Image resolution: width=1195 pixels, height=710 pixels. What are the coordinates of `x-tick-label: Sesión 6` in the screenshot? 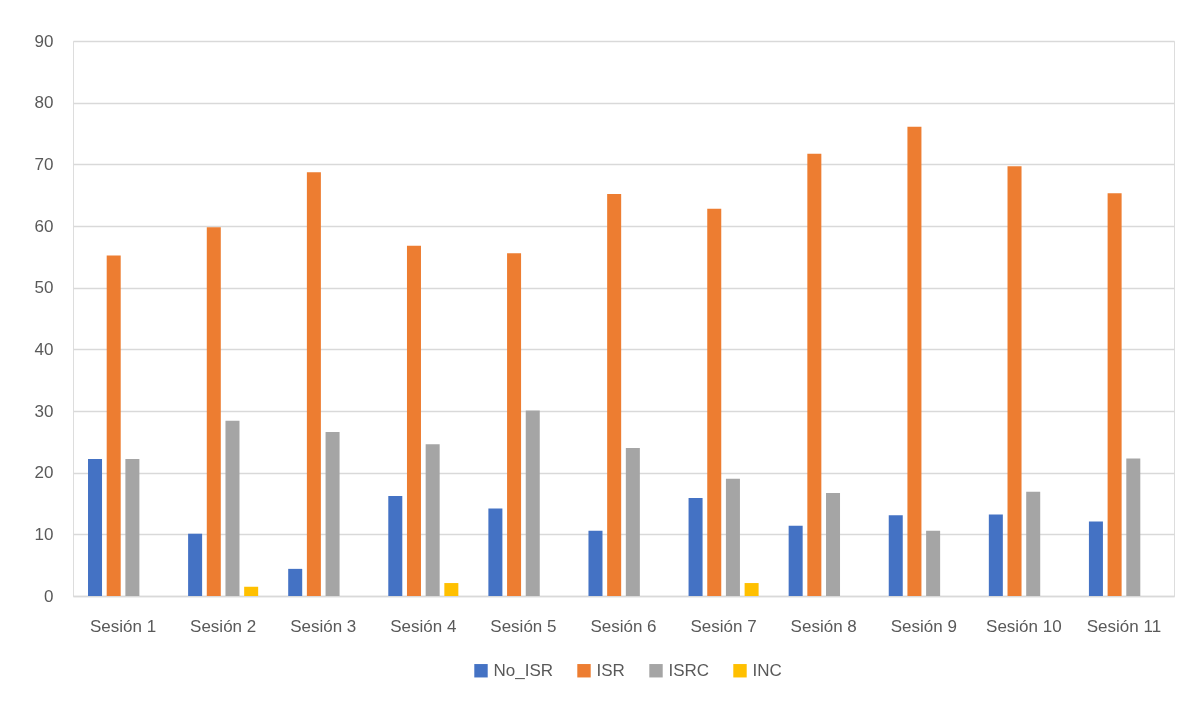 It's located at (623, 626).